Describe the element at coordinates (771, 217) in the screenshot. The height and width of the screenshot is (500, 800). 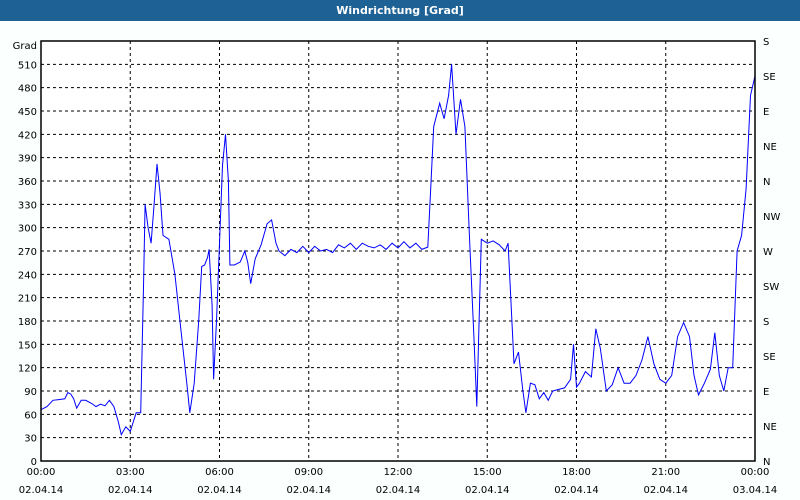
I see `right-axis-label: NW` at that location.